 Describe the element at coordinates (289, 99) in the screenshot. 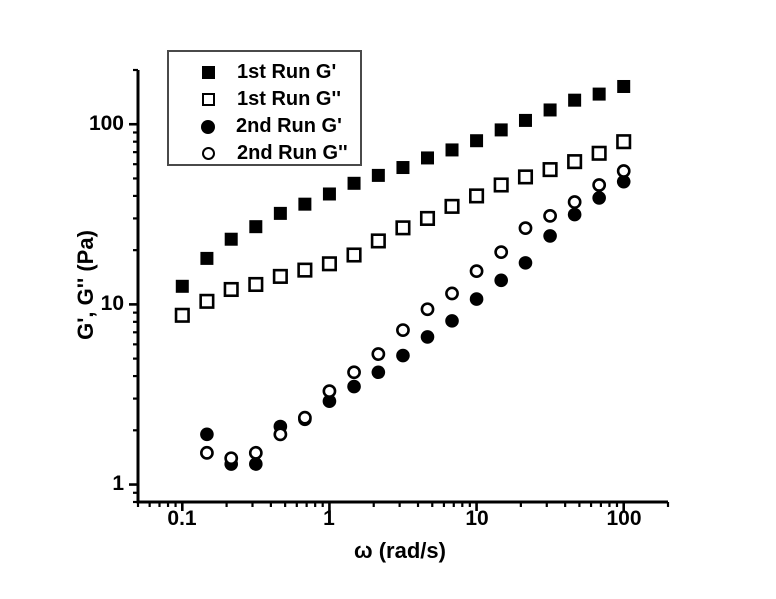

I see `legend-label: 1st Run G''` at that location.